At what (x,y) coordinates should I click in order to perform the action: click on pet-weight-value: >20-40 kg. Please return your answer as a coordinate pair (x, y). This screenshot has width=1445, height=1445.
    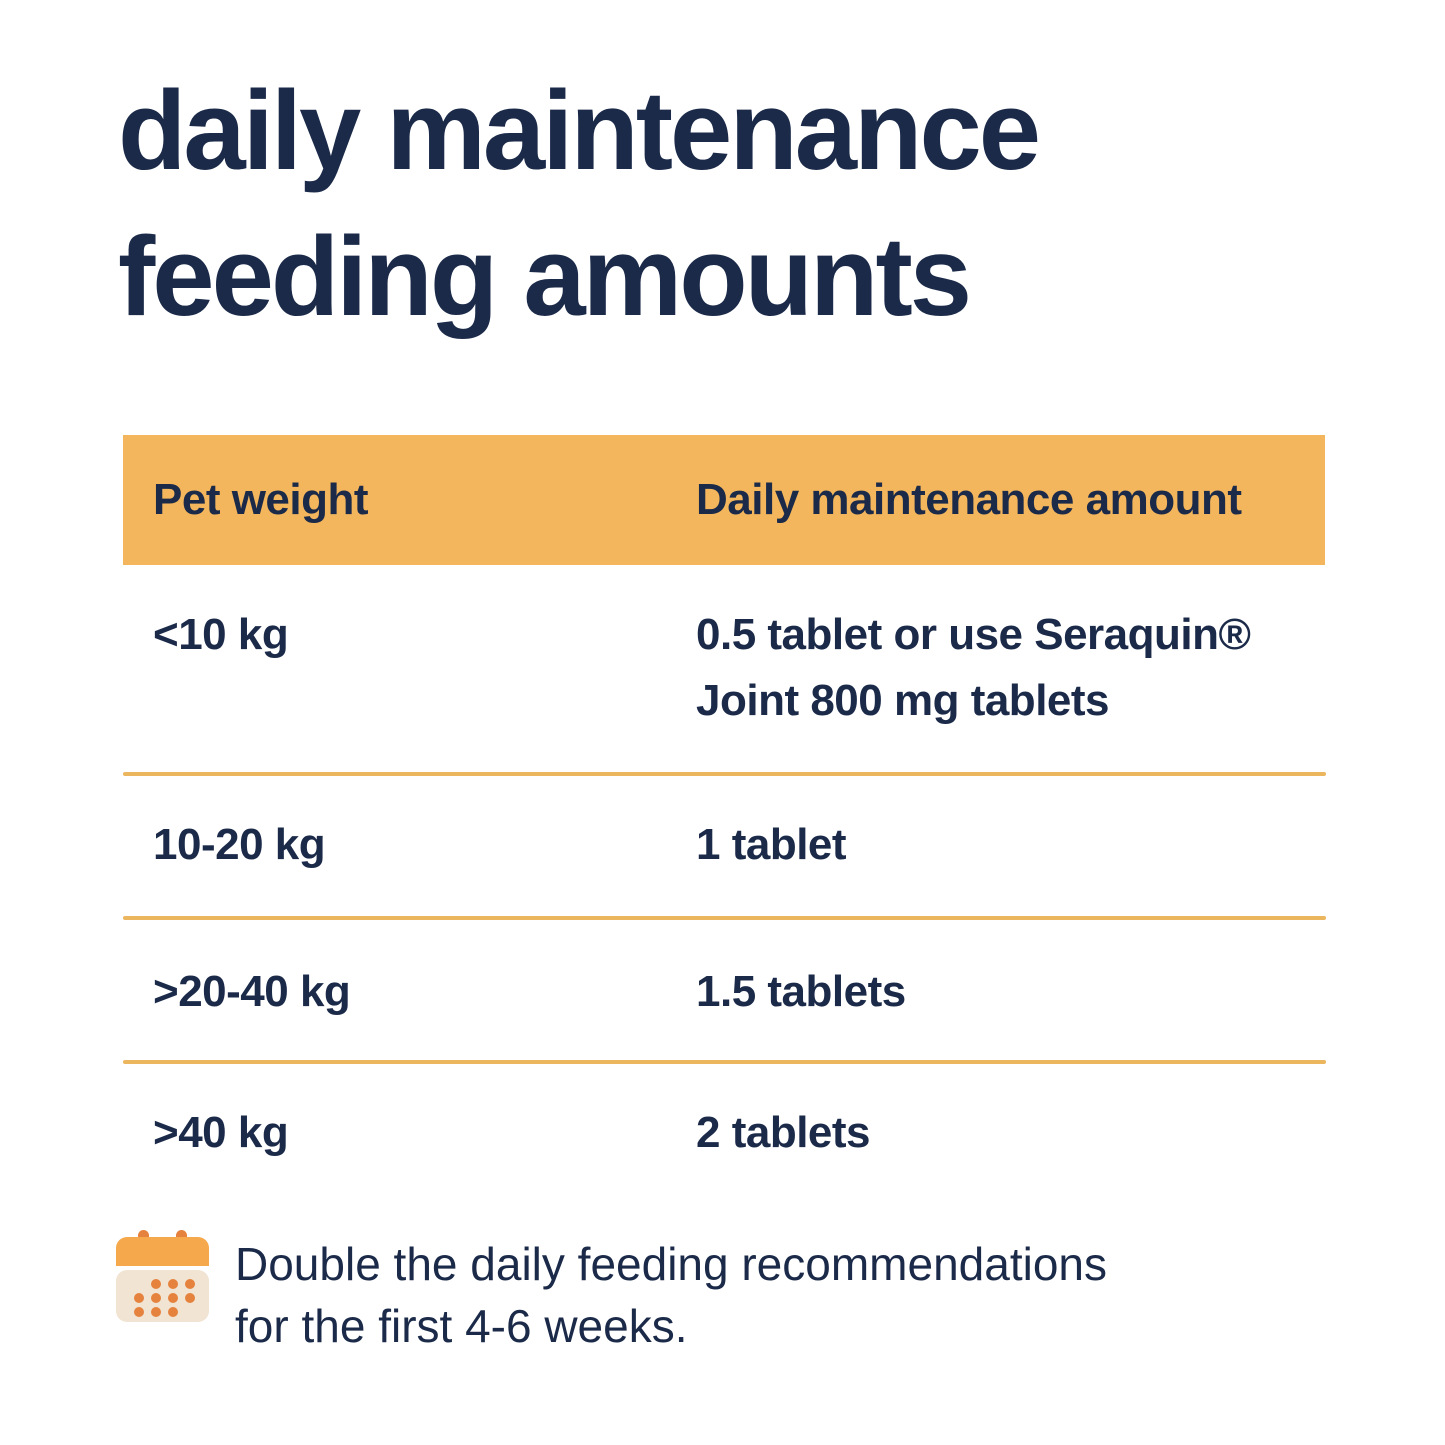
    Looking at the image, I should click on (252, 991).